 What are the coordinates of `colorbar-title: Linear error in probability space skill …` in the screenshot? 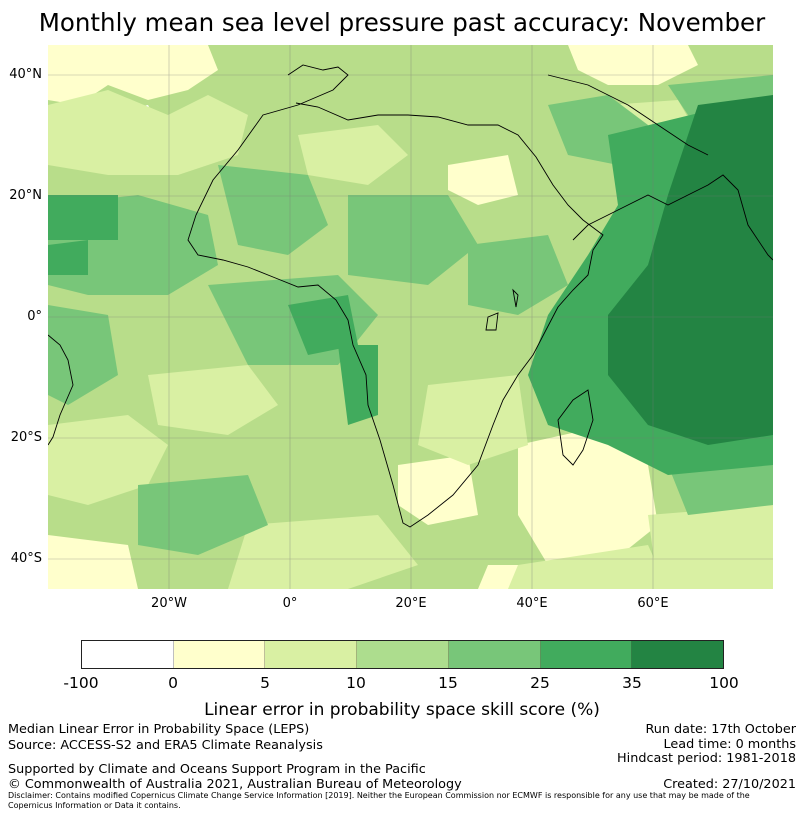 It's located at (402, 710).